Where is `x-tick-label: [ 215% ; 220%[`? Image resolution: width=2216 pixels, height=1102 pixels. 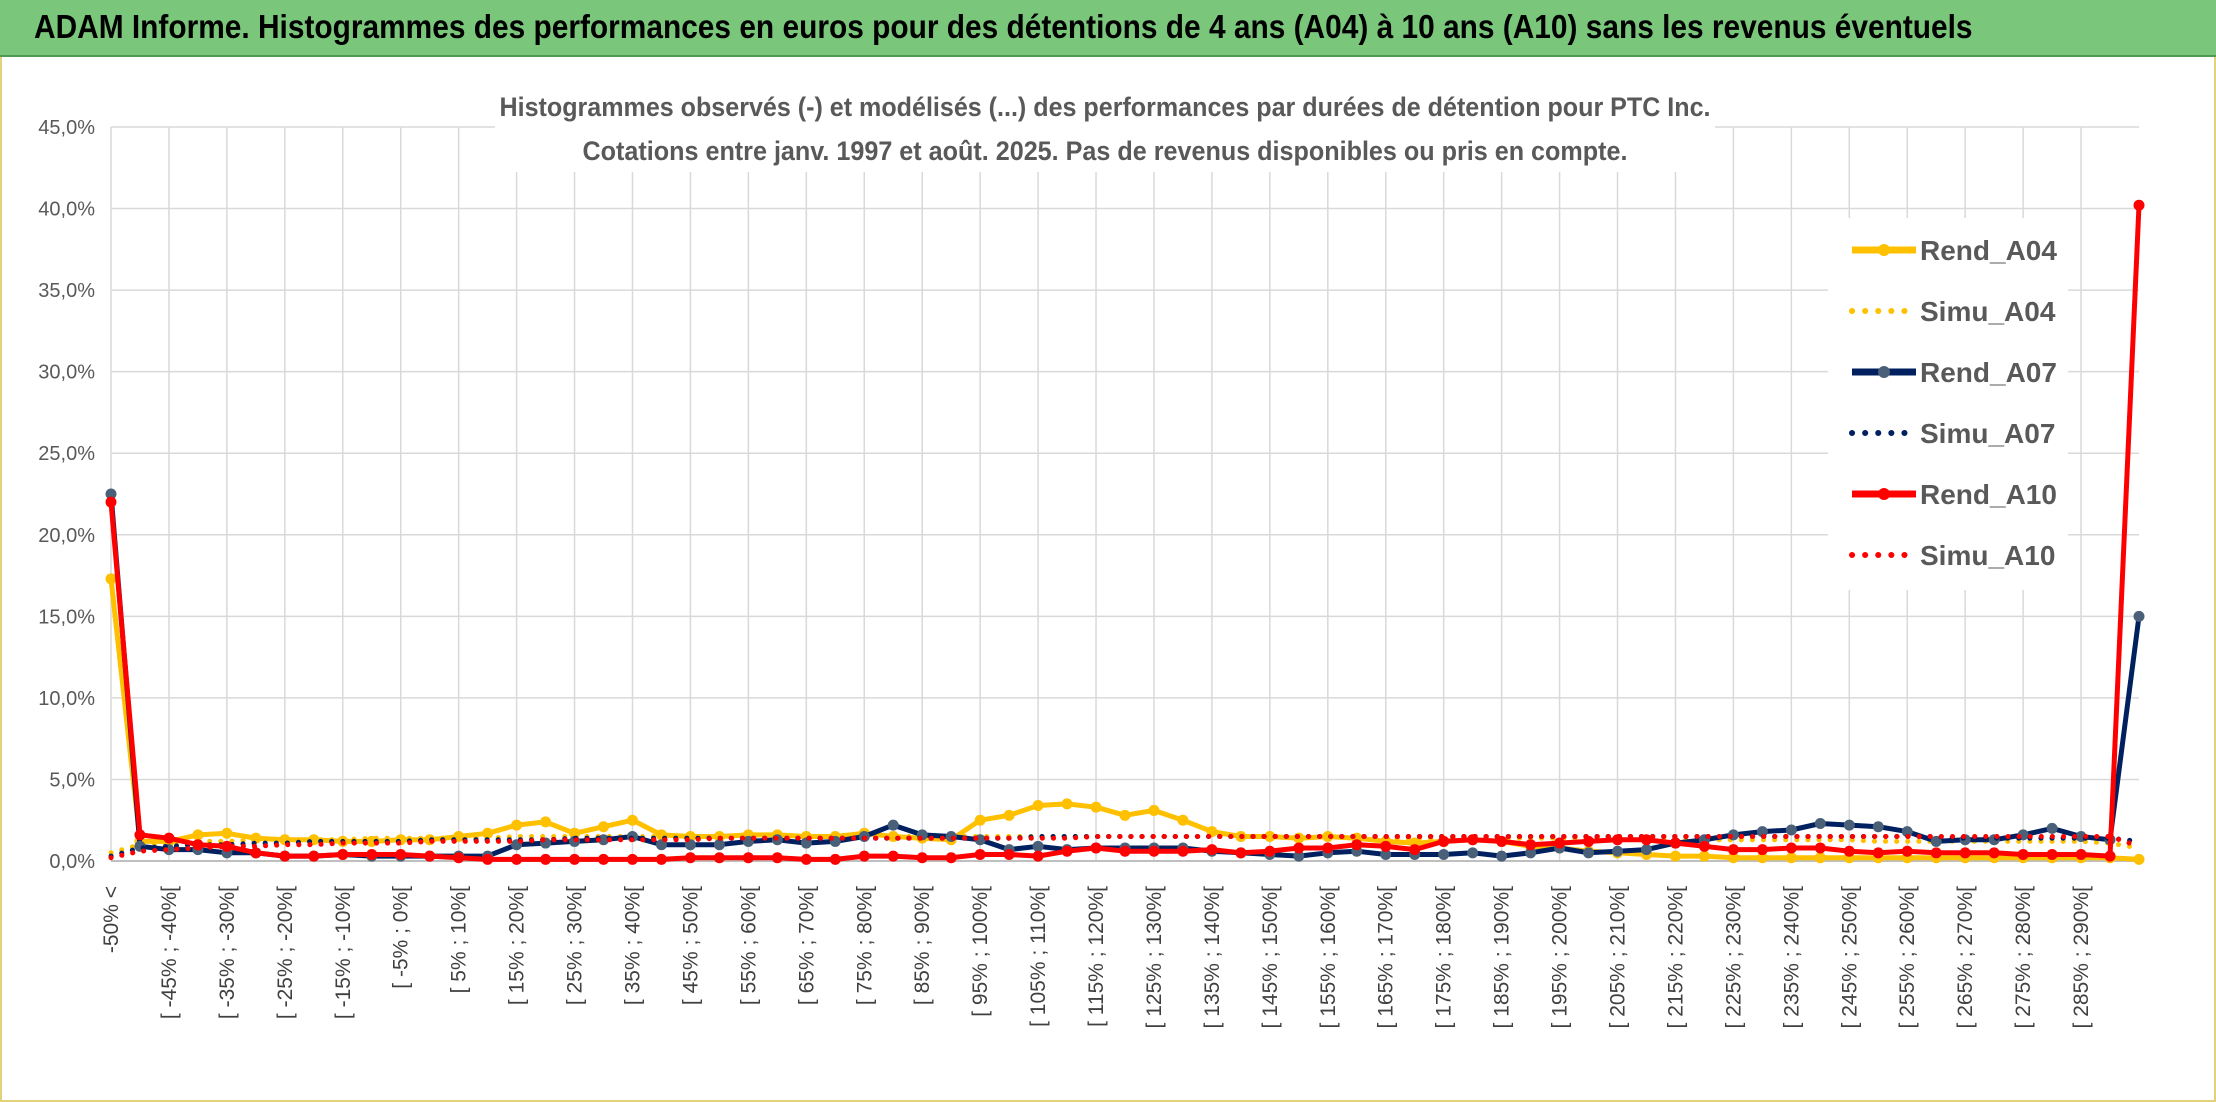 x-tick-label: [ 215% ; 220%[ is located at coordinates (1675, 957).